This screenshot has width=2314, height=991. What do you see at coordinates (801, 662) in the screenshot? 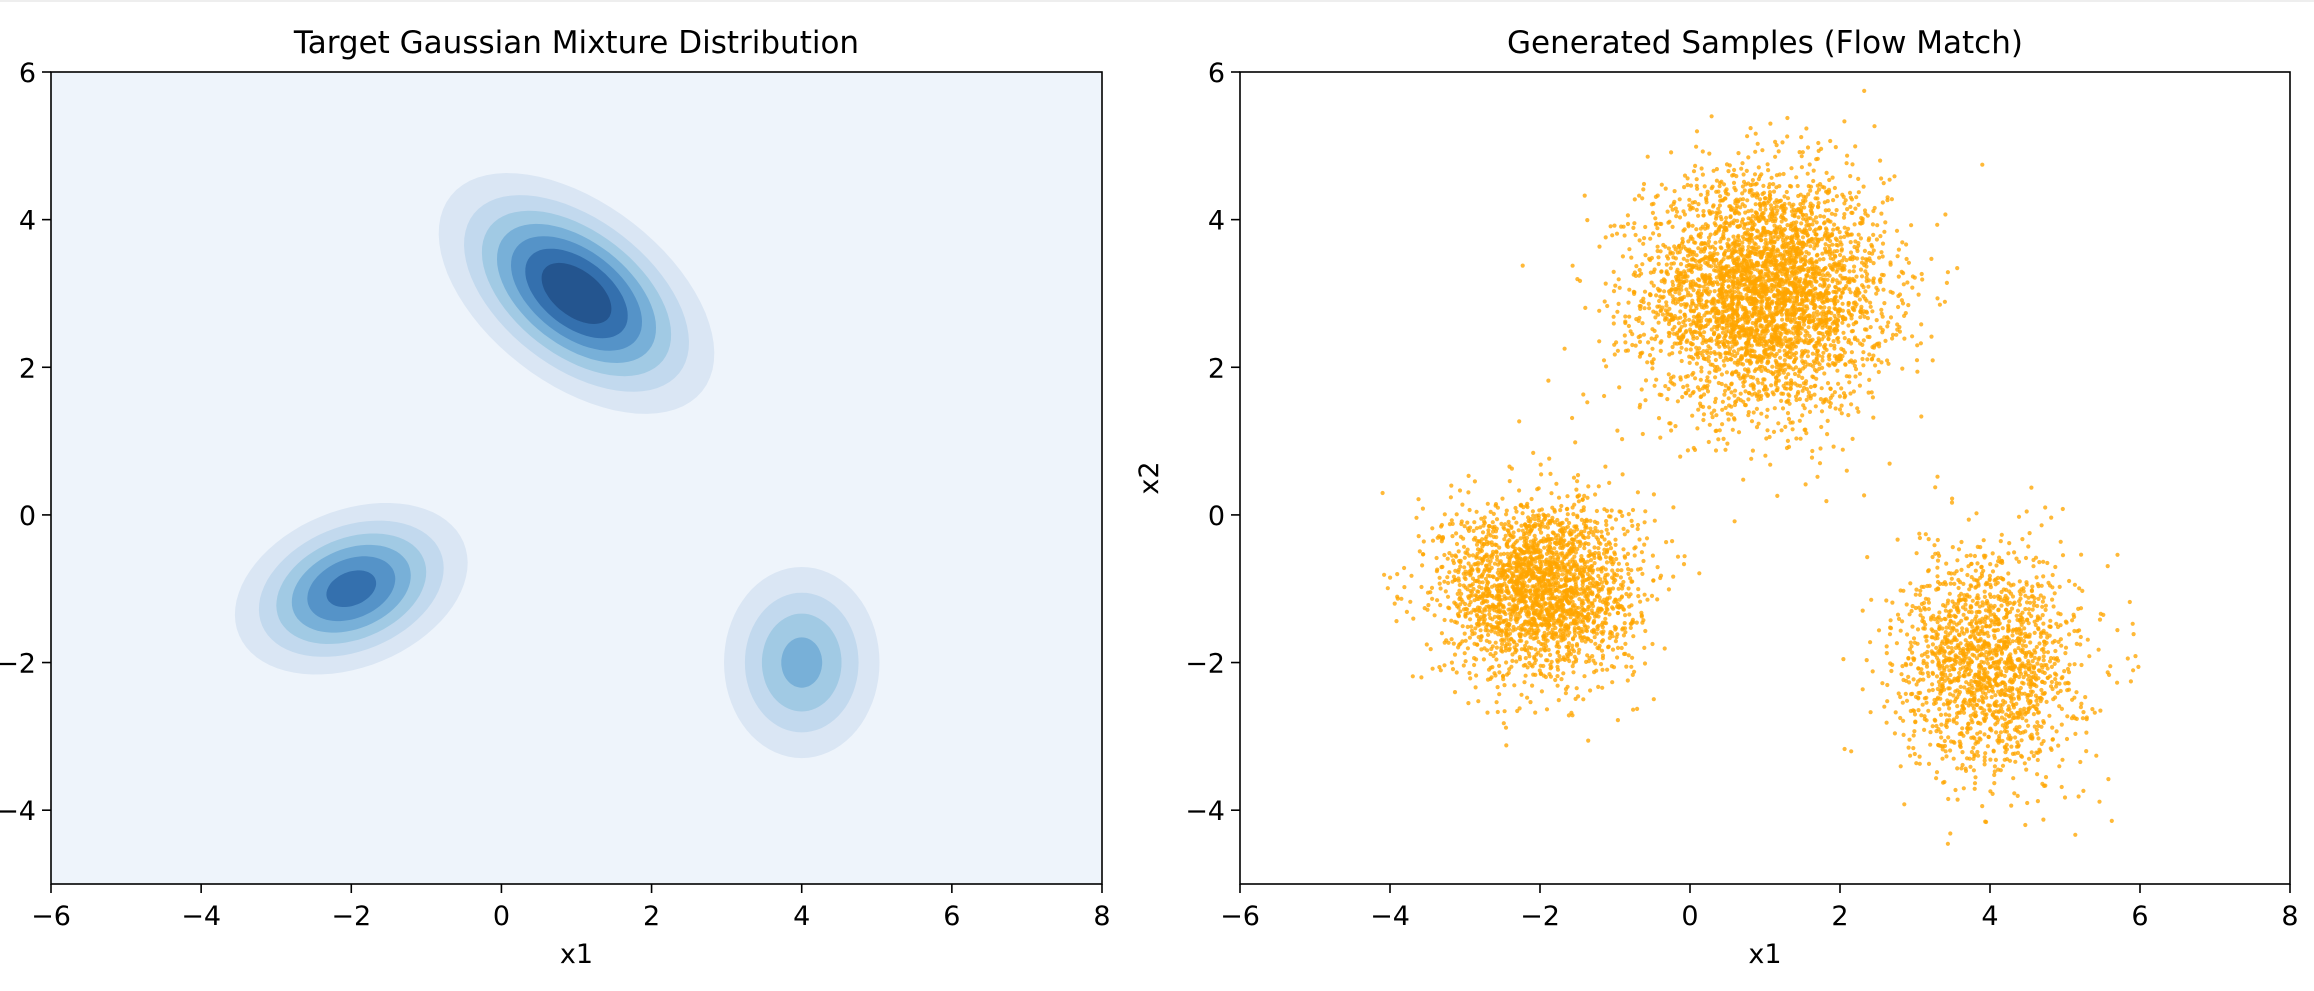
I see `contour-level` at bounding box center [801, 662].